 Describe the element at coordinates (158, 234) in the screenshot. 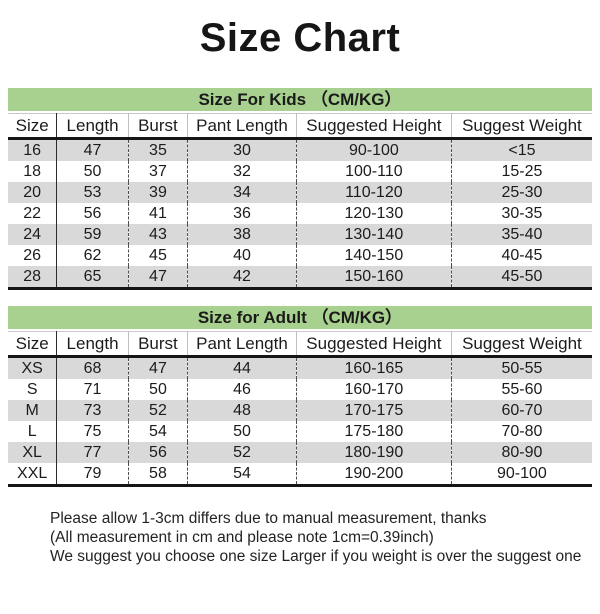

I see `table-cell: 43` at that location.